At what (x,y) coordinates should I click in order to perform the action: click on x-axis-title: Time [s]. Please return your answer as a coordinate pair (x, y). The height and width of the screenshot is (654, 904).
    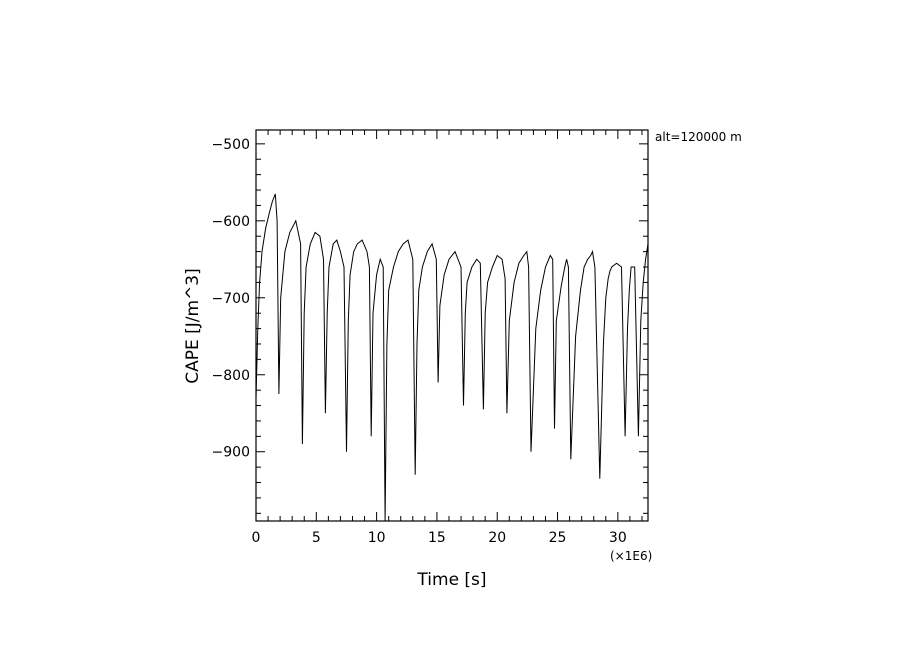
    Looking at the image, I should click on (451, 580).